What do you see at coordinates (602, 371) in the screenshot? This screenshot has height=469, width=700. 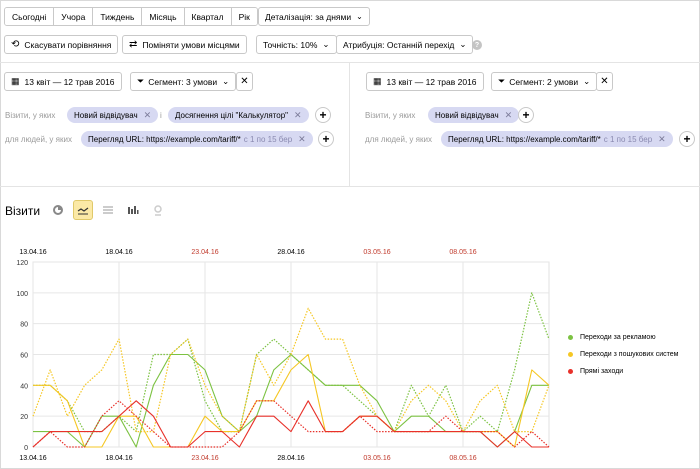 I see `legend-label: Прямі заходи` at bounding box center [602, 371].